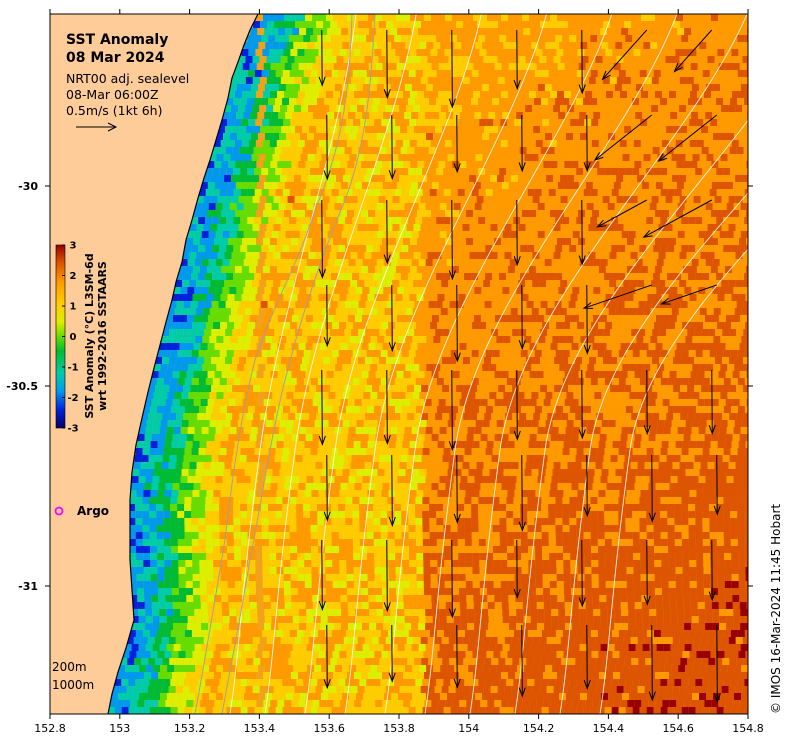 The width and height of the screenshot is (790, 750). Describe the element at coordinates (73, 685) in the screenshot. I see `depth-label-1000m: 1000m` at that location.